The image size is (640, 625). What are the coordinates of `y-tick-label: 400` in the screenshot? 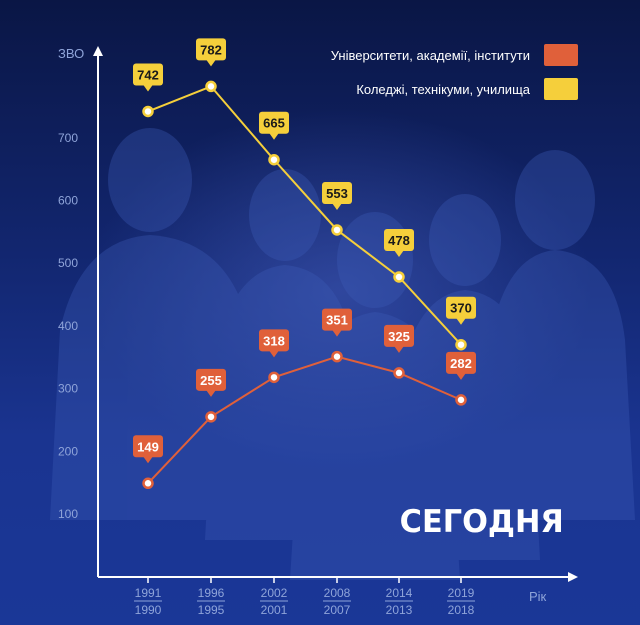 It's located at (68, 326).